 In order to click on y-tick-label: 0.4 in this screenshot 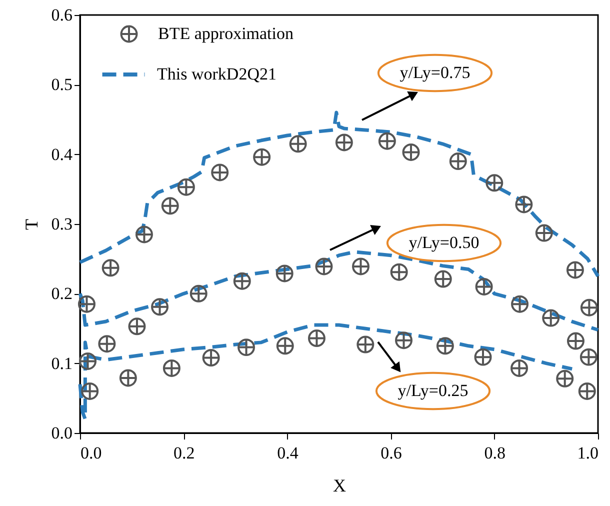, I will do `click(62, 154)`.